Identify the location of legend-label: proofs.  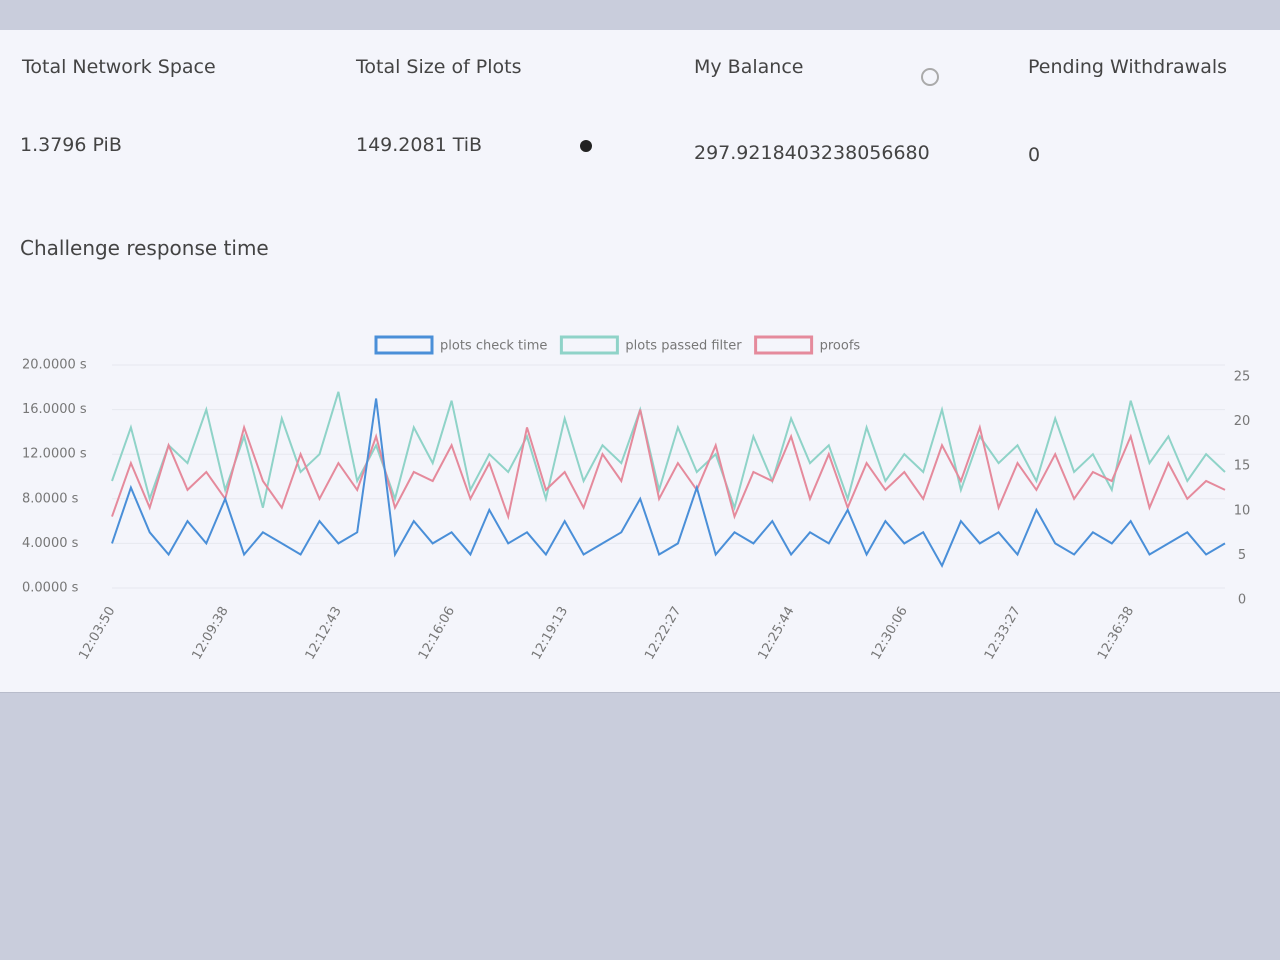
(840, 346).